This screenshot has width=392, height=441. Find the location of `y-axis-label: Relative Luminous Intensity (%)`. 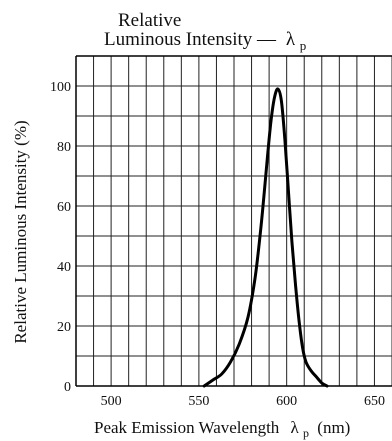

y-axis-label: Relative Luminous Intensity (%) is located at coordinates (20, 231).